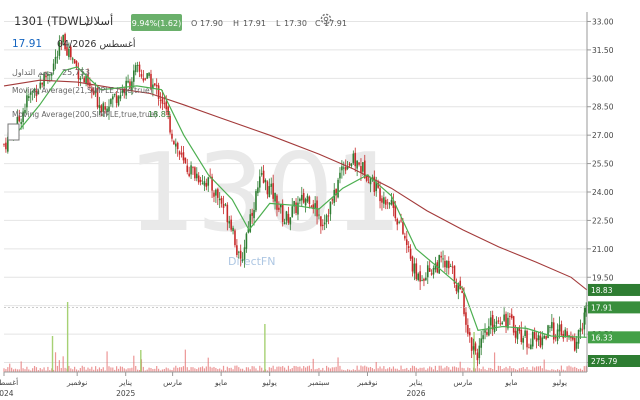  What do you see at coordinates (510, 382) in the screenshot?
I see `x-tick-label: مايو` at bounding box center [510, 382].